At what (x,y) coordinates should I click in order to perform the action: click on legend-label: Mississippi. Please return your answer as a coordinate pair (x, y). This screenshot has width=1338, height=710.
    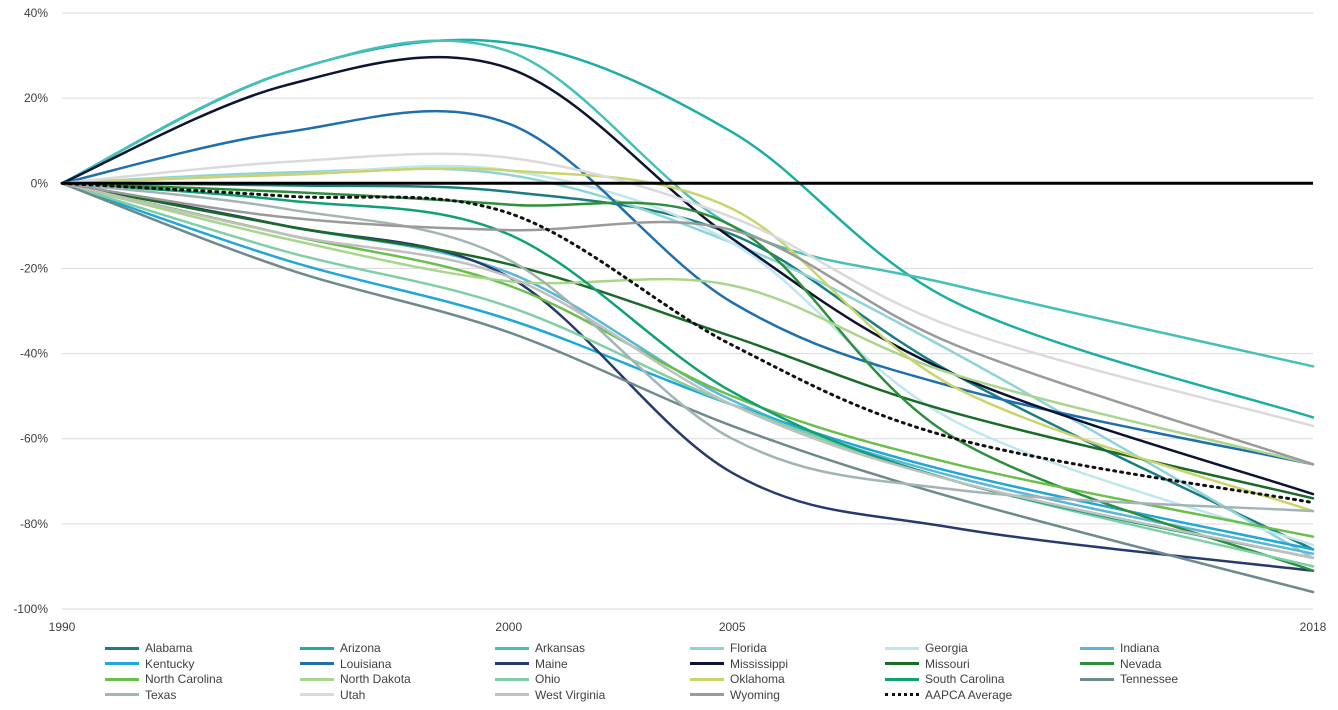
    Looking at the image, I should click on (759, 663).